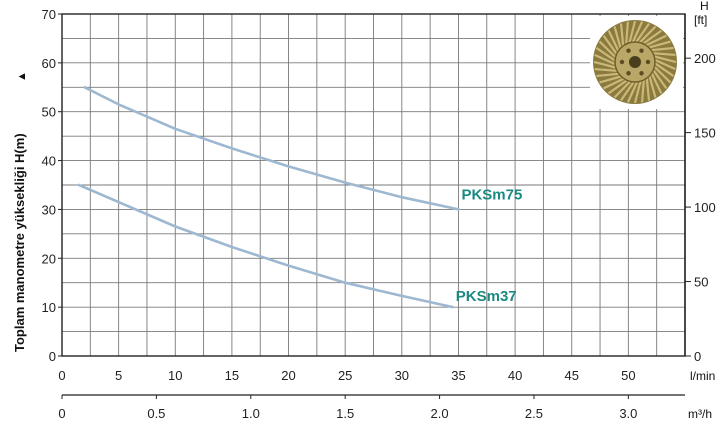  Describe the element at coordinates (49, 14) in the screenshot. I see `y-tick-label: 70` at that location.